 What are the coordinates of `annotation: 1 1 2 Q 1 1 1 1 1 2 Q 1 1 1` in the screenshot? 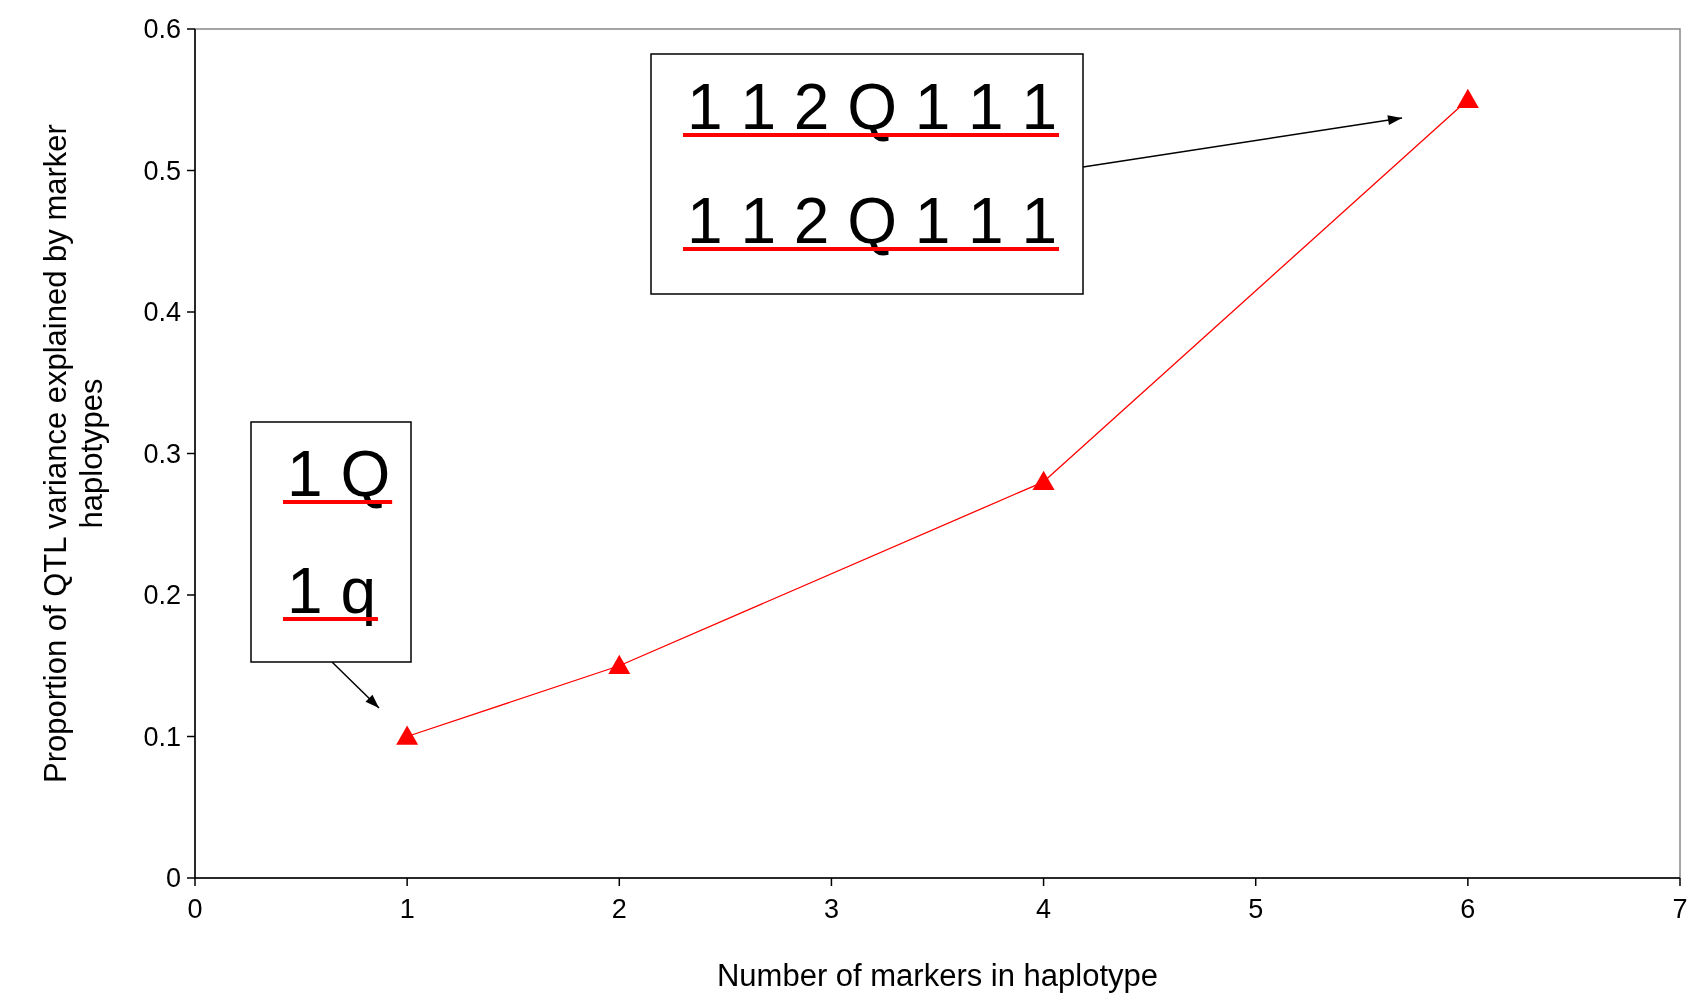 It's located at (872, 164).